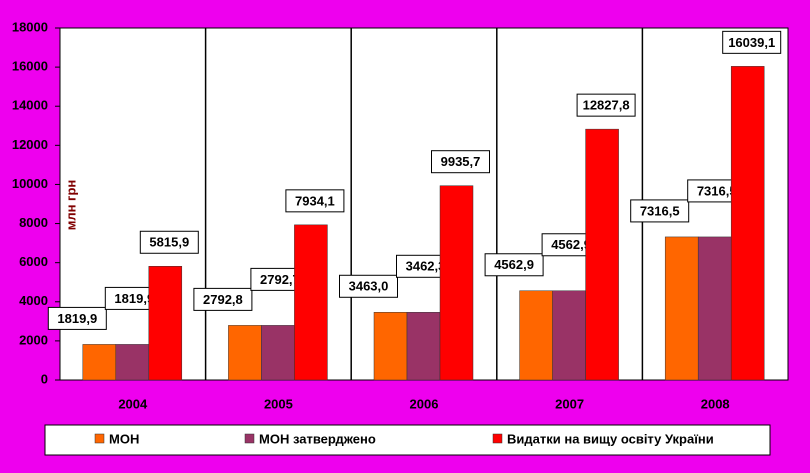 The image size is (810, 473). What do you see at coordinates (124, 438) in the screenshot?
I see `legend-label: МОН` at bounding box center [124, 438].